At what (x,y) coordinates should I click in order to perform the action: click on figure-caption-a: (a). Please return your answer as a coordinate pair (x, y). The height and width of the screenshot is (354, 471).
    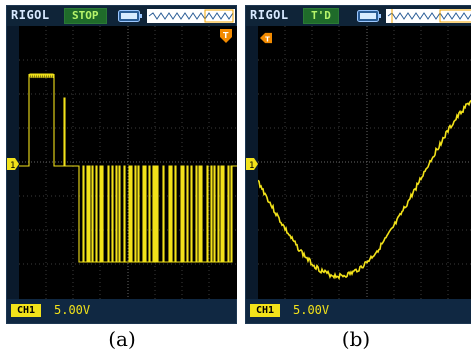
    Looking at the image, I should click on (122, 339).